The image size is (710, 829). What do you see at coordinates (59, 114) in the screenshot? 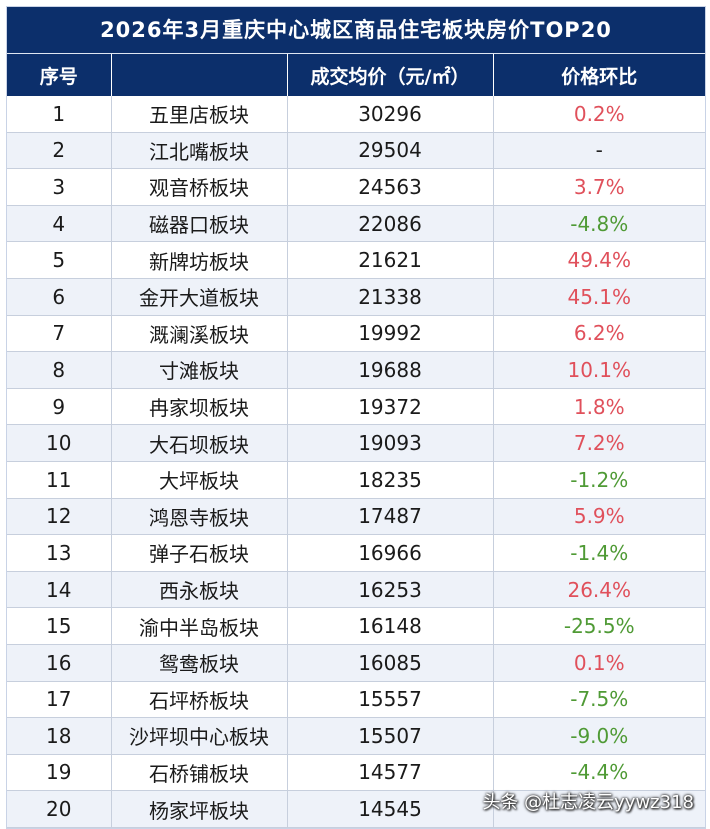
I see `row-index: 1` at bounding box center [59, 114].